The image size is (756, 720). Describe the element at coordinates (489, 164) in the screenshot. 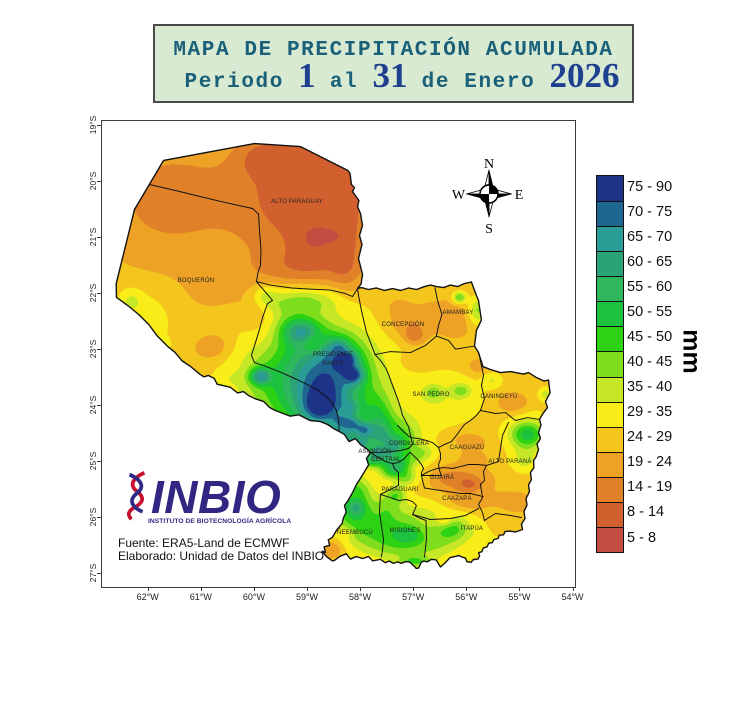

I see `svg-text: N` at that location.